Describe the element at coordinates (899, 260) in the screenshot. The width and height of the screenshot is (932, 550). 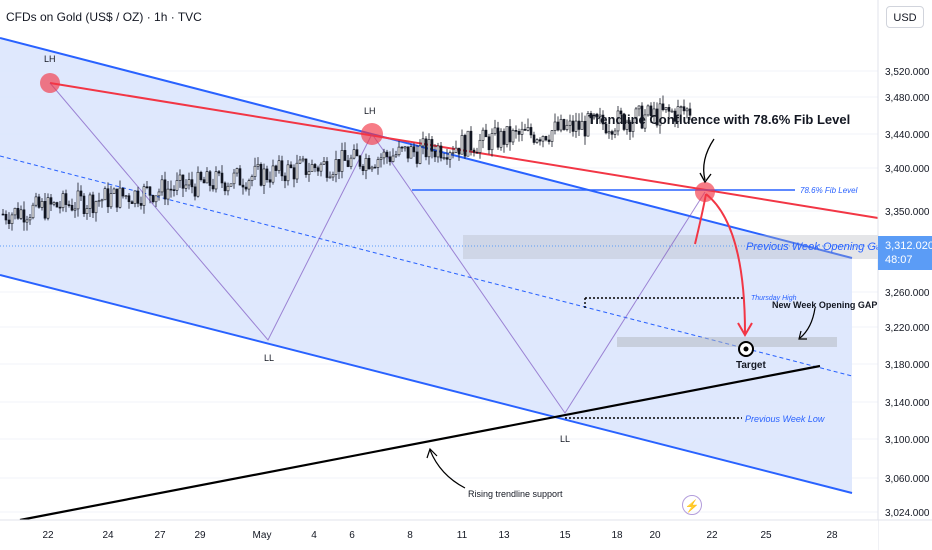
I see `bar-countdown: 48:07` at that location.